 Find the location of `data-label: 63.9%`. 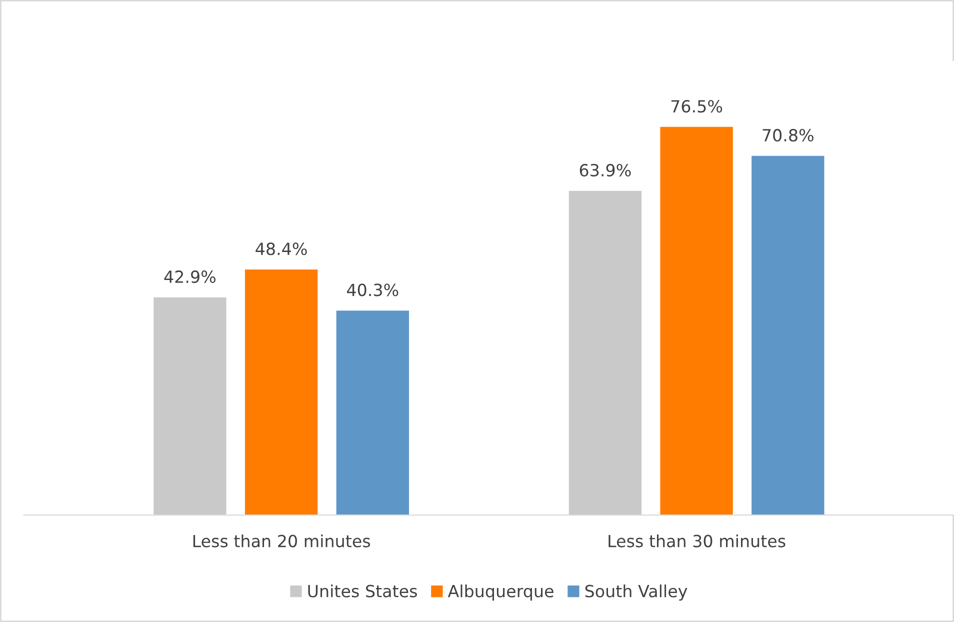

data-label: 63.9% is located at coordinates (605, 170).